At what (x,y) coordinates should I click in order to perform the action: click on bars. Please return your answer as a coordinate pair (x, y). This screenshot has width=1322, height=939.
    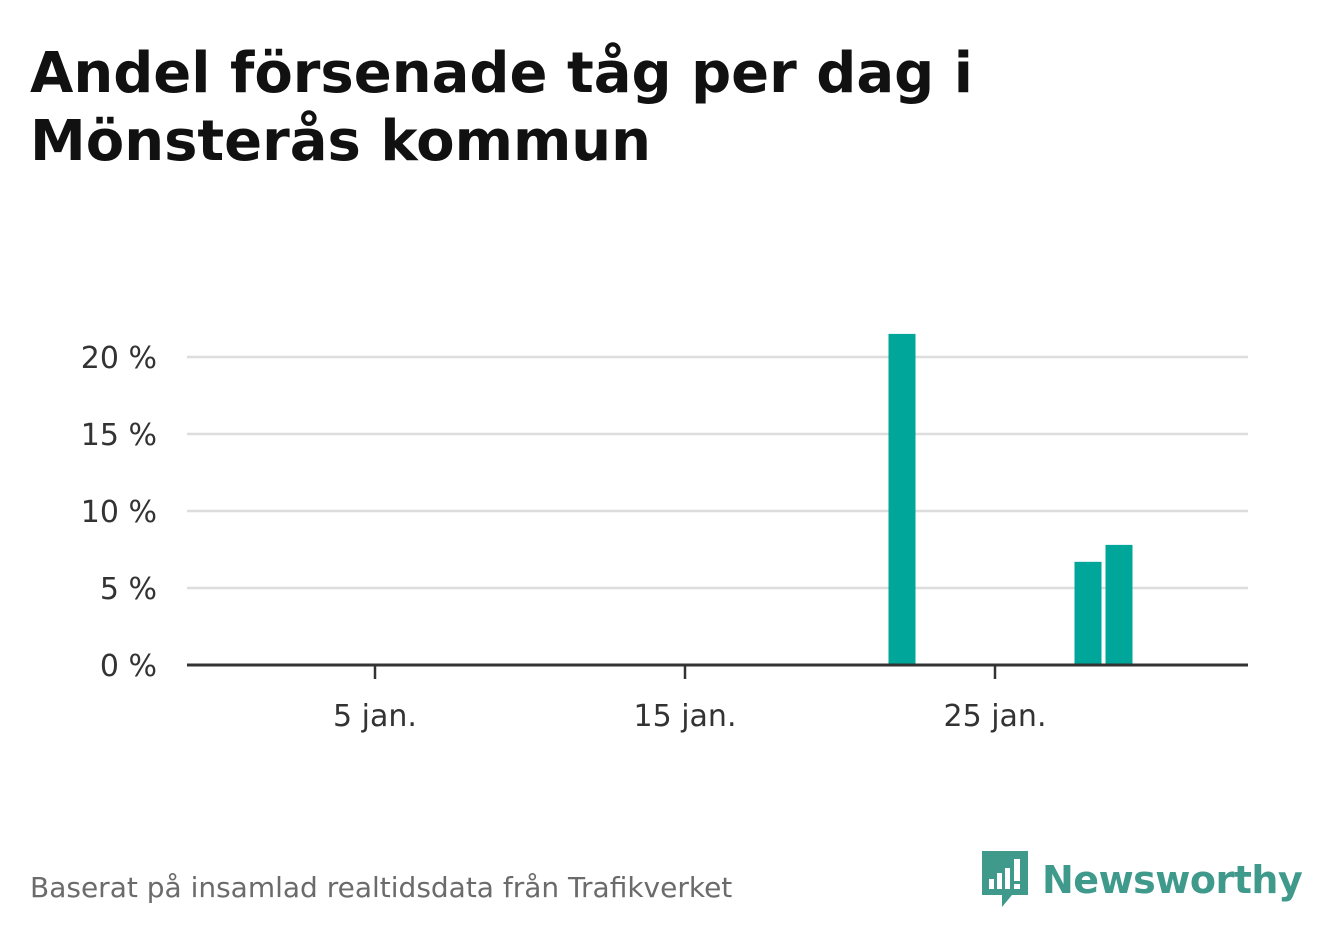
    Looking at the image, I should click on (1010, 499).